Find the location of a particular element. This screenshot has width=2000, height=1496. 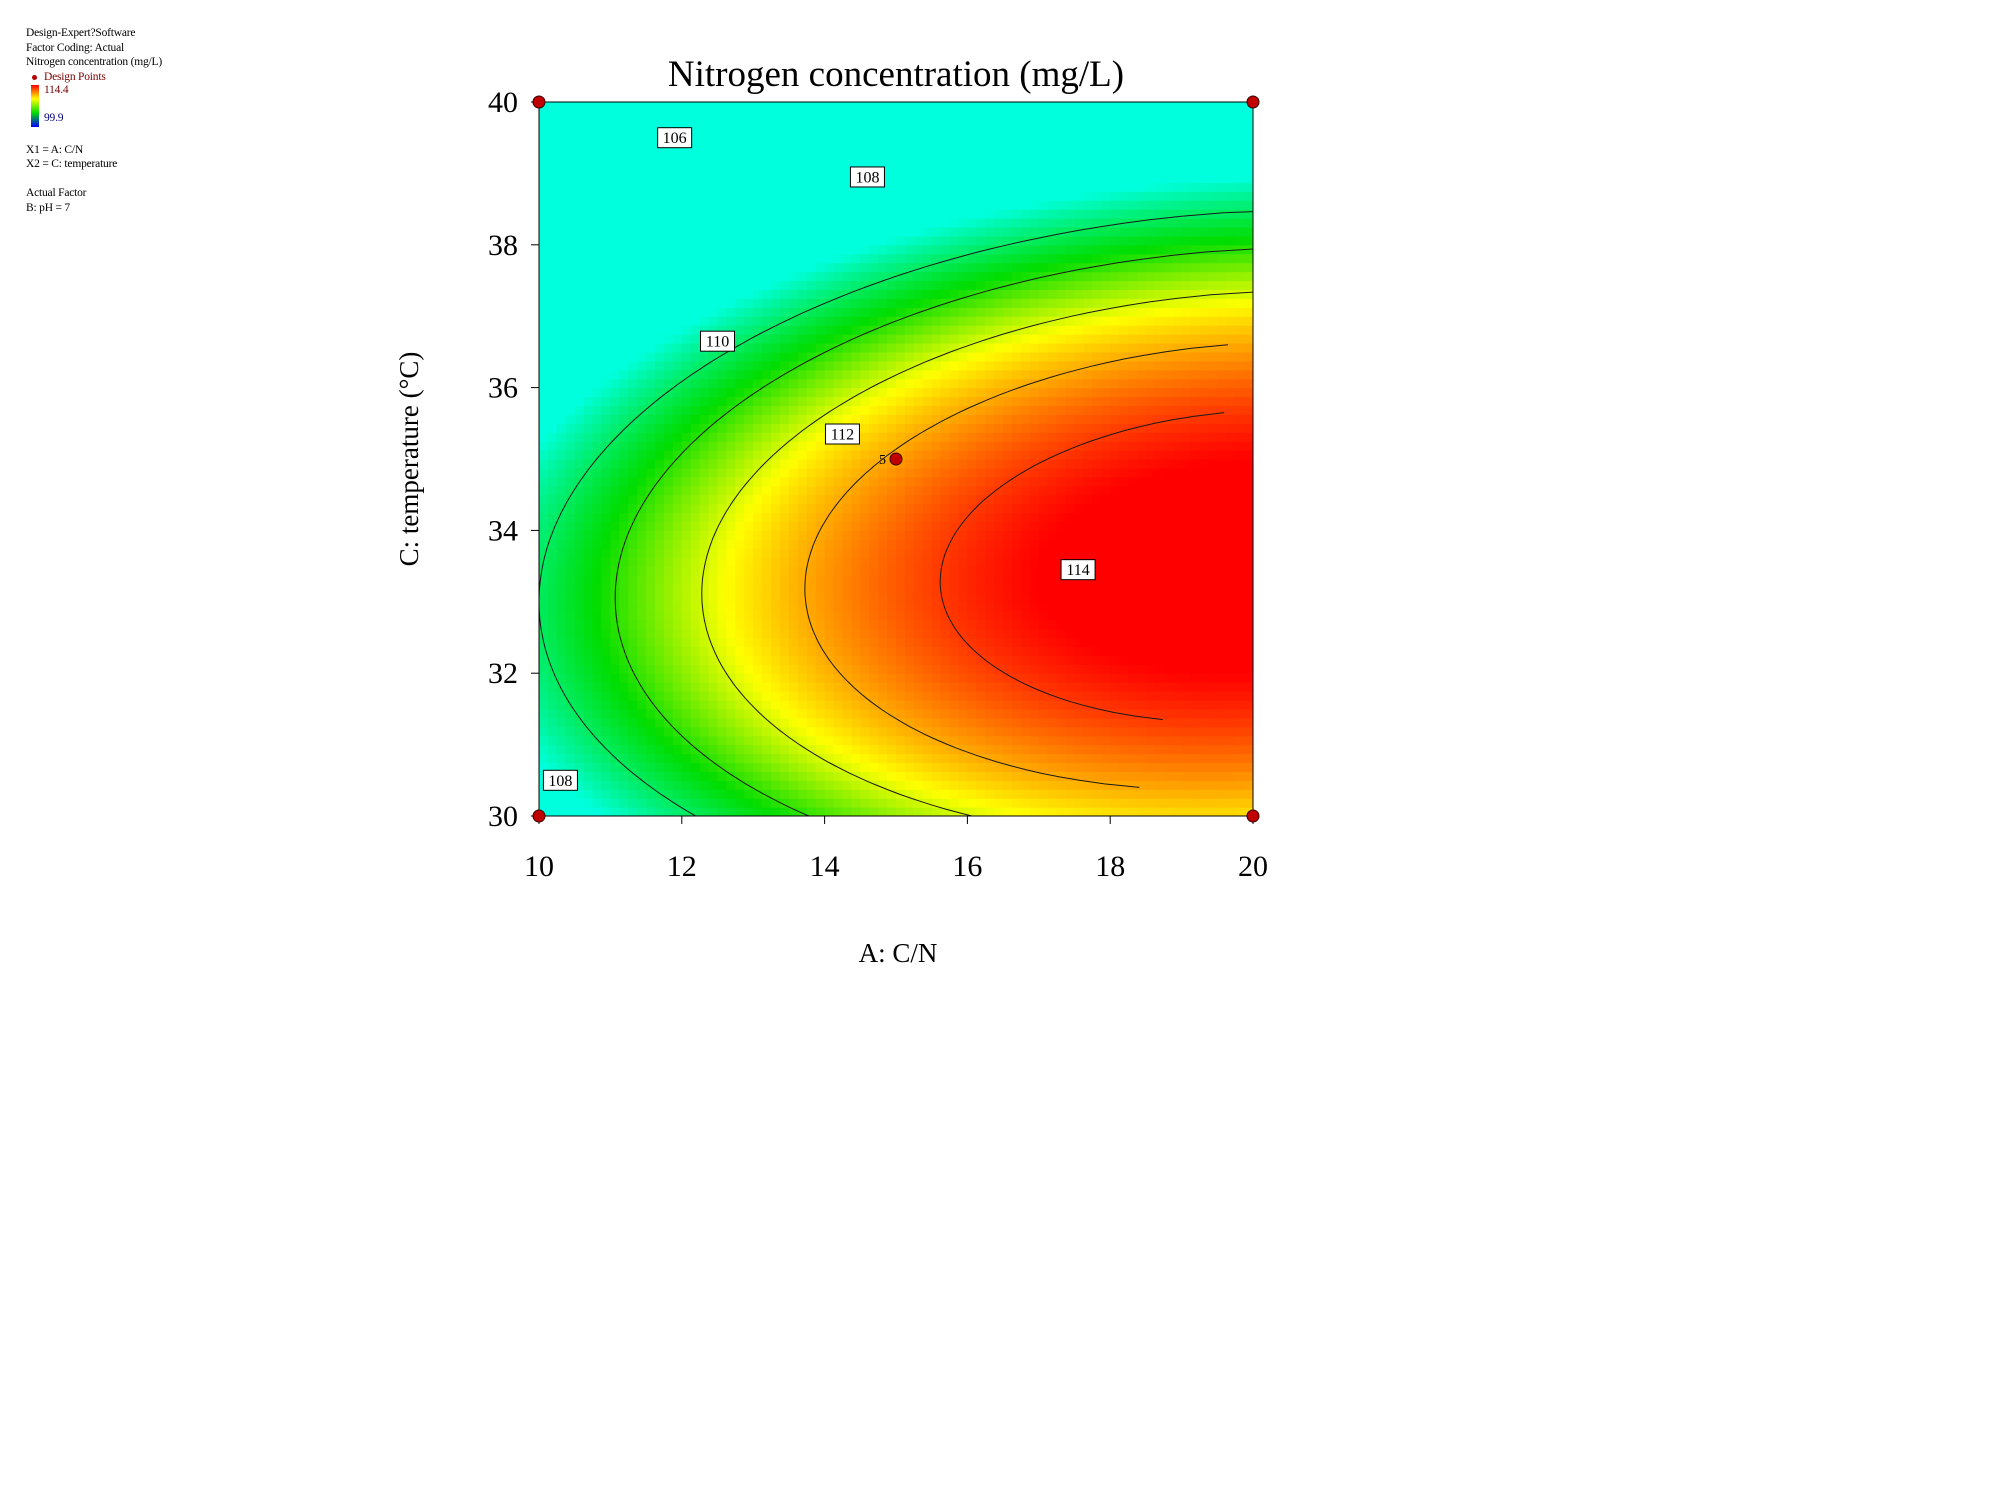

gradient-min-label: 99.9 is located at coordinates (54, 118).